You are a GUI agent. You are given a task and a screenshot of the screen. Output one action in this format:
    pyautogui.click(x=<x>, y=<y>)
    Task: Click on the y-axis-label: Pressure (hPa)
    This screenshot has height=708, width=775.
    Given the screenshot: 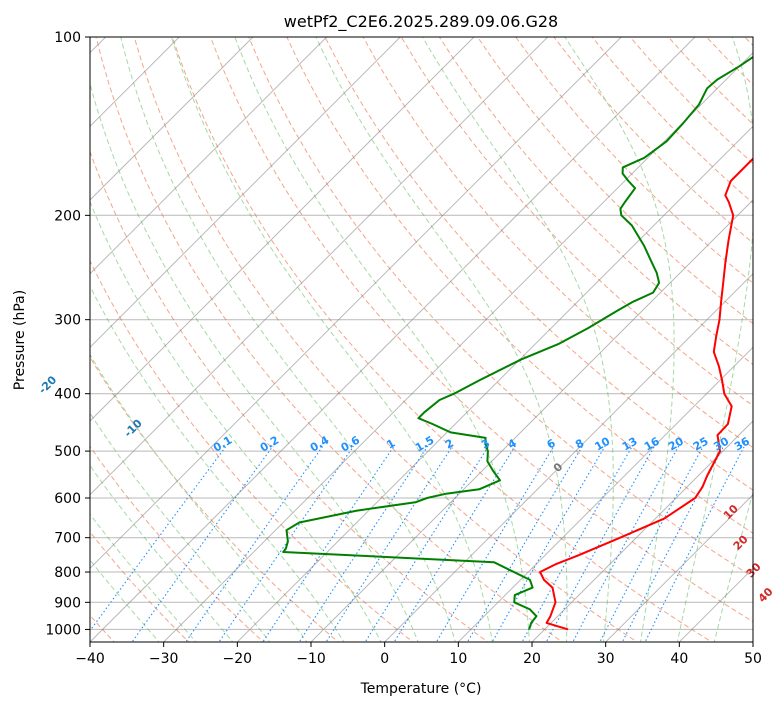 What is the action you would take?
    pyautogui.click(x=20, y=340)
    